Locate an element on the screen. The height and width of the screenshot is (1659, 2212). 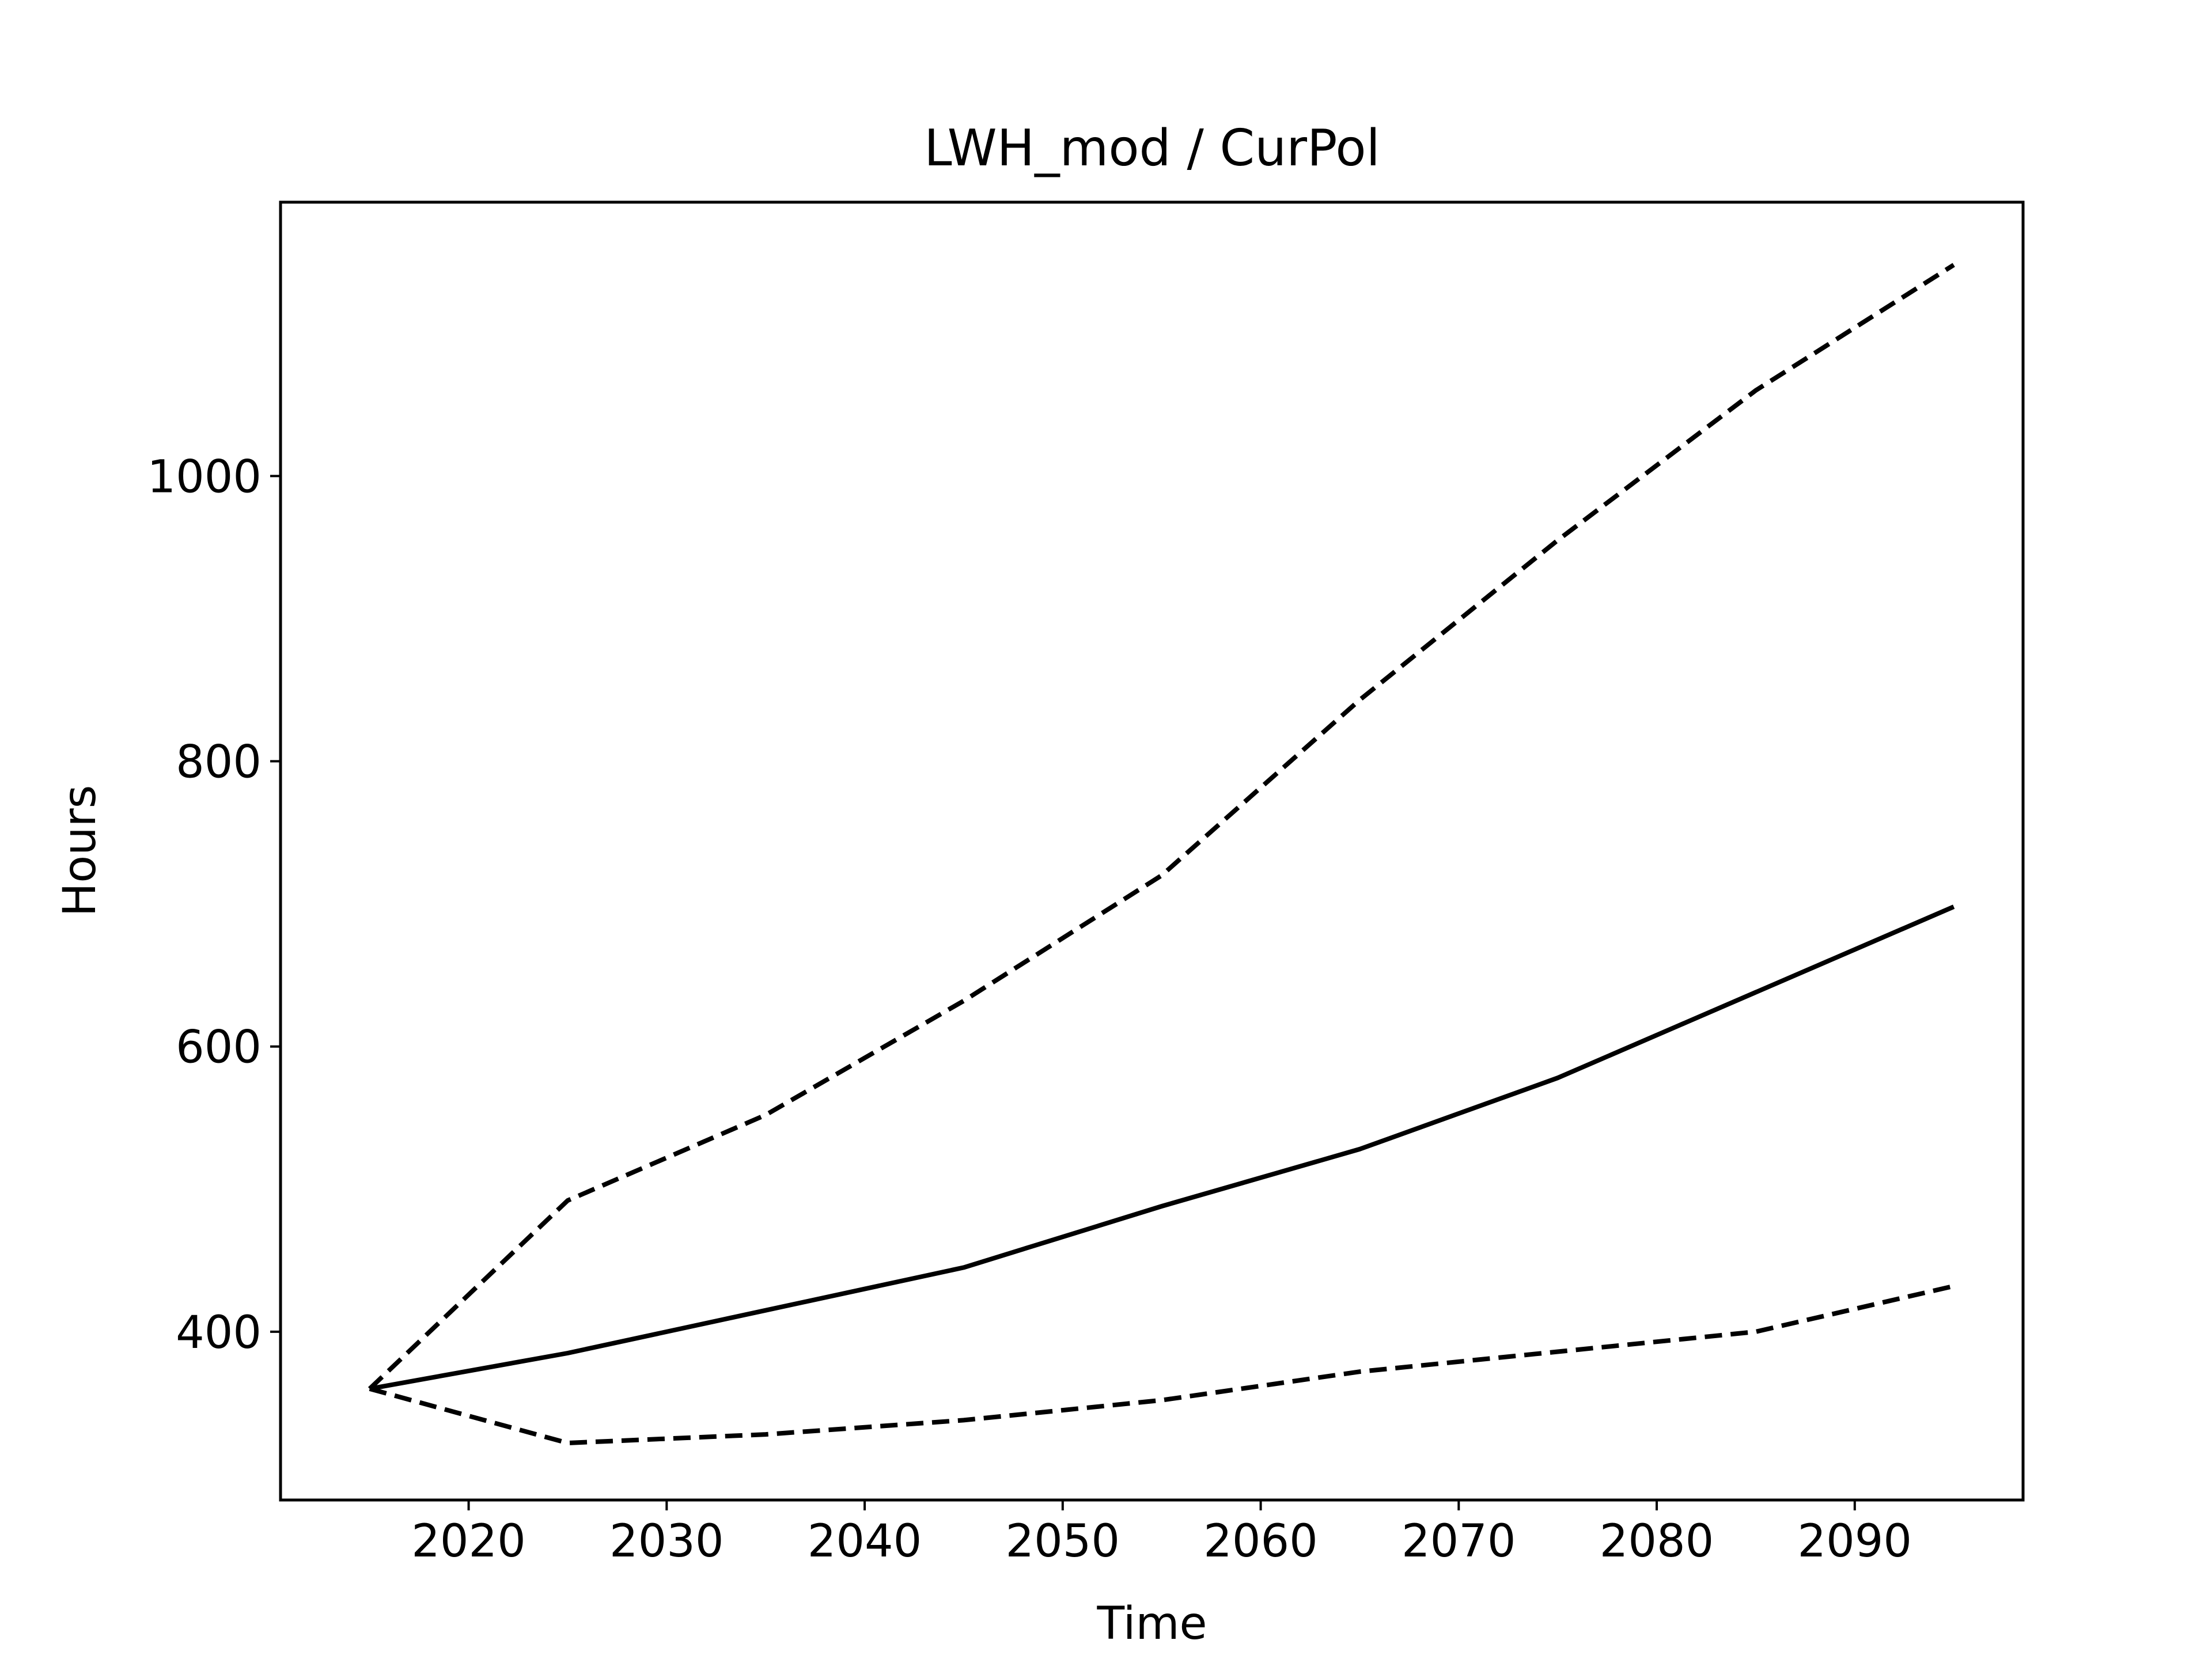
x-tick-label: 2040 is located at coordinates (865, 1541).